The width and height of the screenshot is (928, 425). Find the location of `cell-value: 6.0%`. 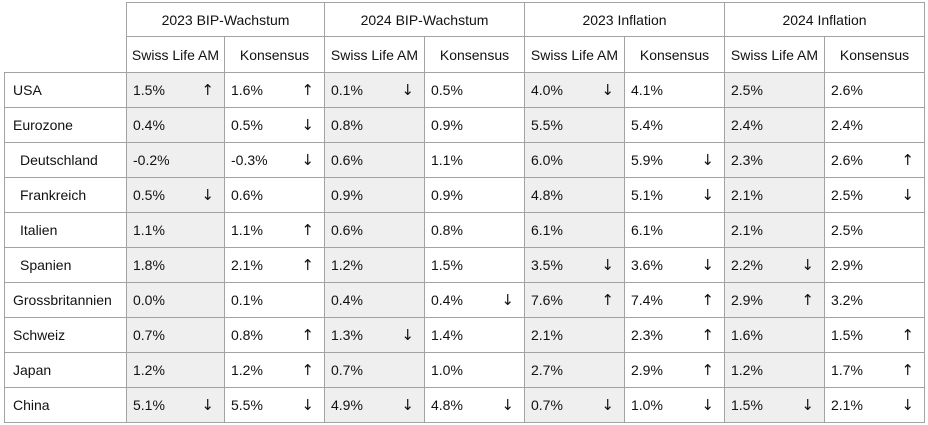

cell-value: 6.0% is located at coordinates (547, 160).